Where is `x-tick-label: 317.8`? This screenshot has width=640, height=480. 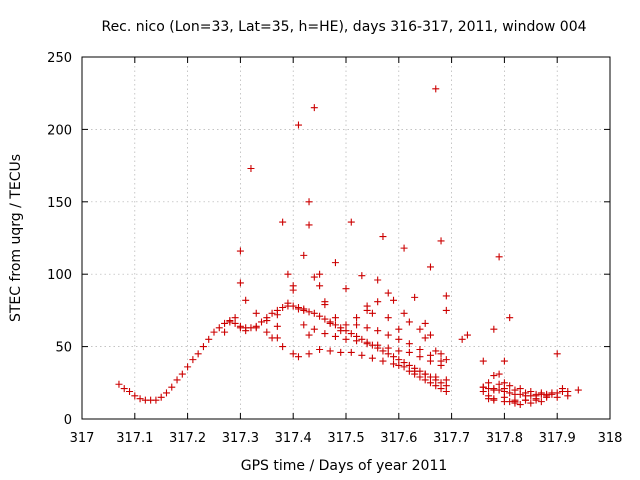
x-tick-label: 317.8 is located at coordinates (504, 438).